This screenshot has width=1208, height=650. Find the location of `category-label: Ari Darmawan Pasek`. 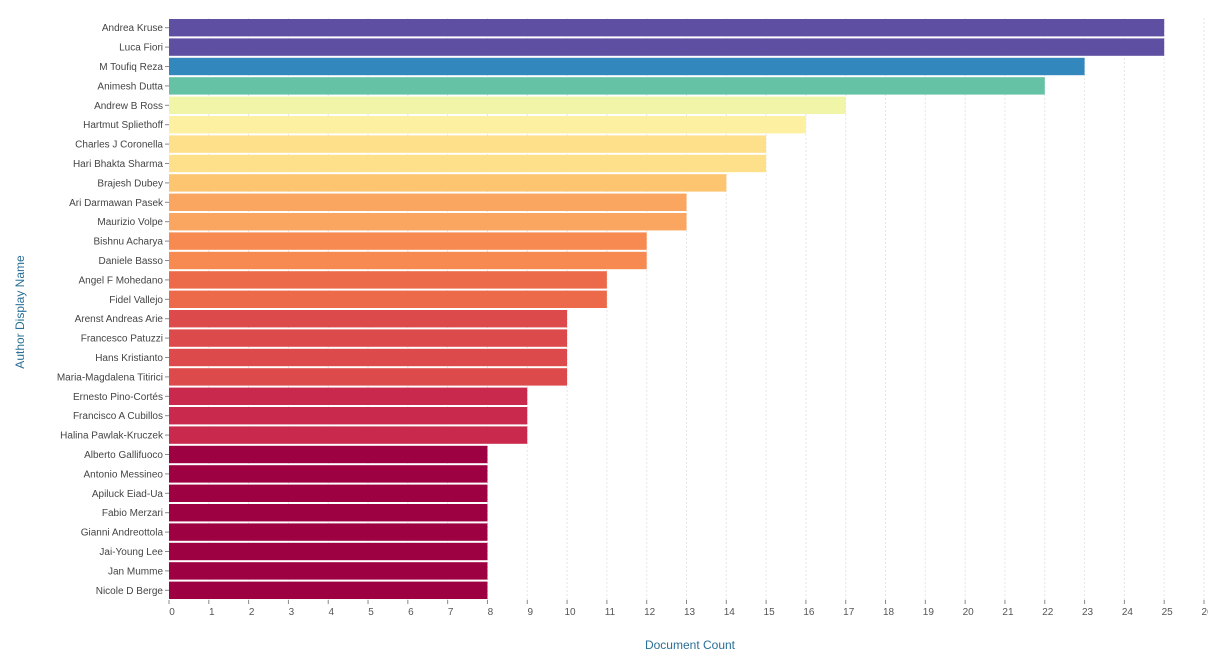

category-label: Ari Darmawan Pasek is located at coordinates (116, 203).